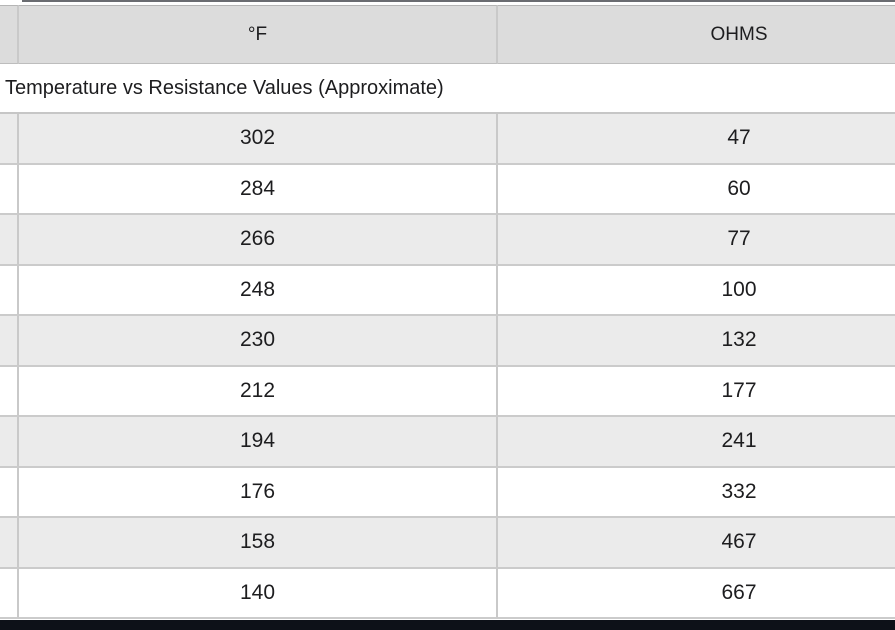 Image resolution: width=895 pixels, height=630 pixels. What do you see at coordinates (458, 1) in the screenshot?
I see `top-border-line` at bounding box center [458, 1].